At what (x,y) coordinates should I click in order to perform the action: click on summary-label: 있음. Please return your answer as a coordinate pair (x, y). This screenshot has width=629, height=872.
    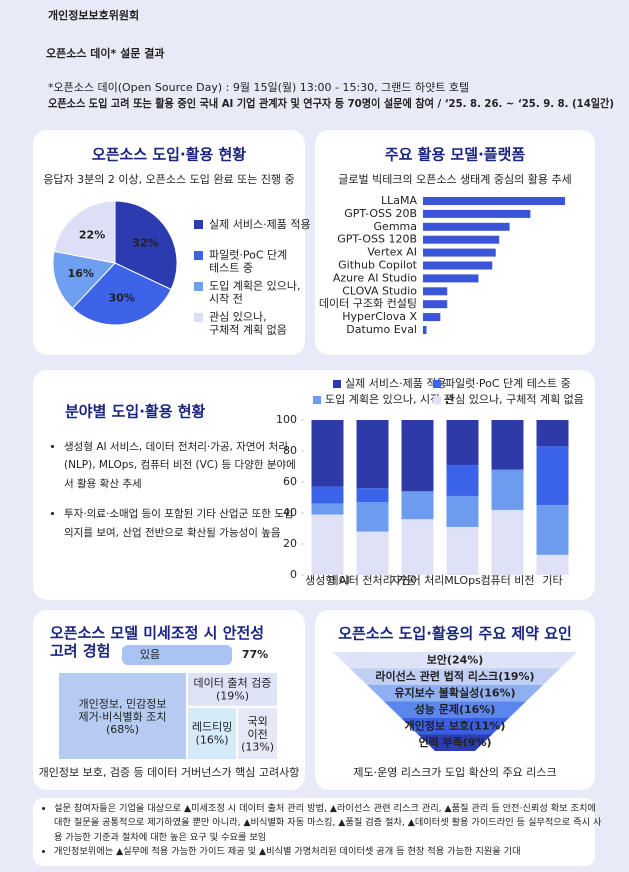
    Looking at the image, I should click on (150, 654).